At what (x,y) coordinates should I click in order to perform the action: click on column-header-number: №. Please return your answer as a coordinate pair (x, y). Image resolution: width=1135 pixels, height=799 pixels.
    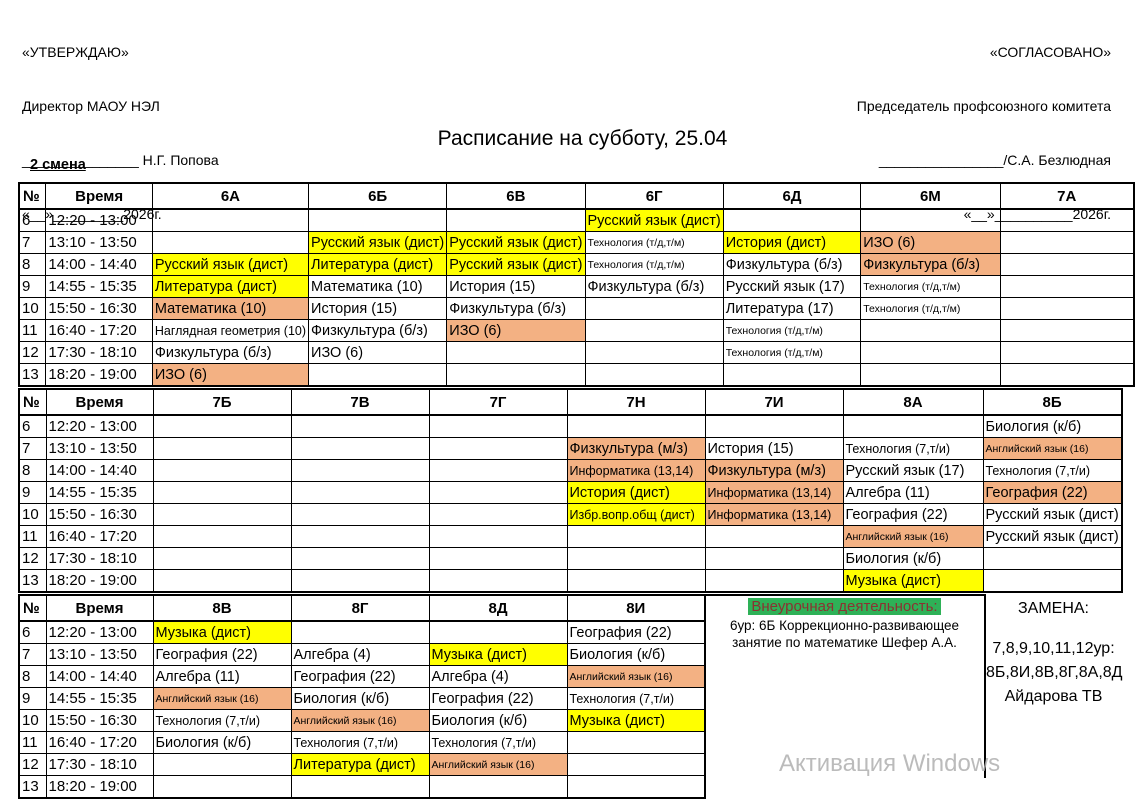
    Looking at the image, I should click on (32, 402).